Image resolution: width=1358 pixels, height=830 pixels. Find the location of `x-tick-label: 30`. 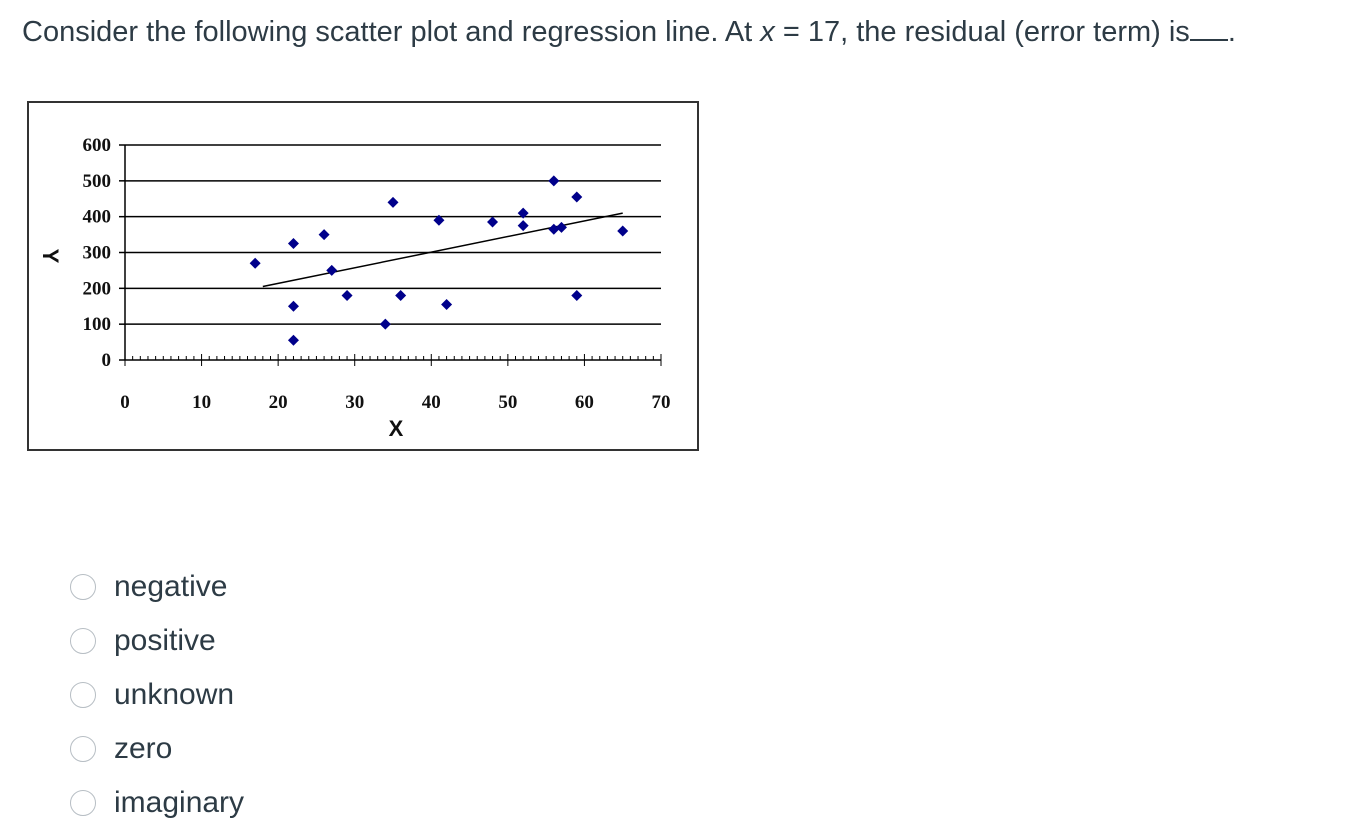

x-tick-label: 30 is located at coordinates (354, 402).